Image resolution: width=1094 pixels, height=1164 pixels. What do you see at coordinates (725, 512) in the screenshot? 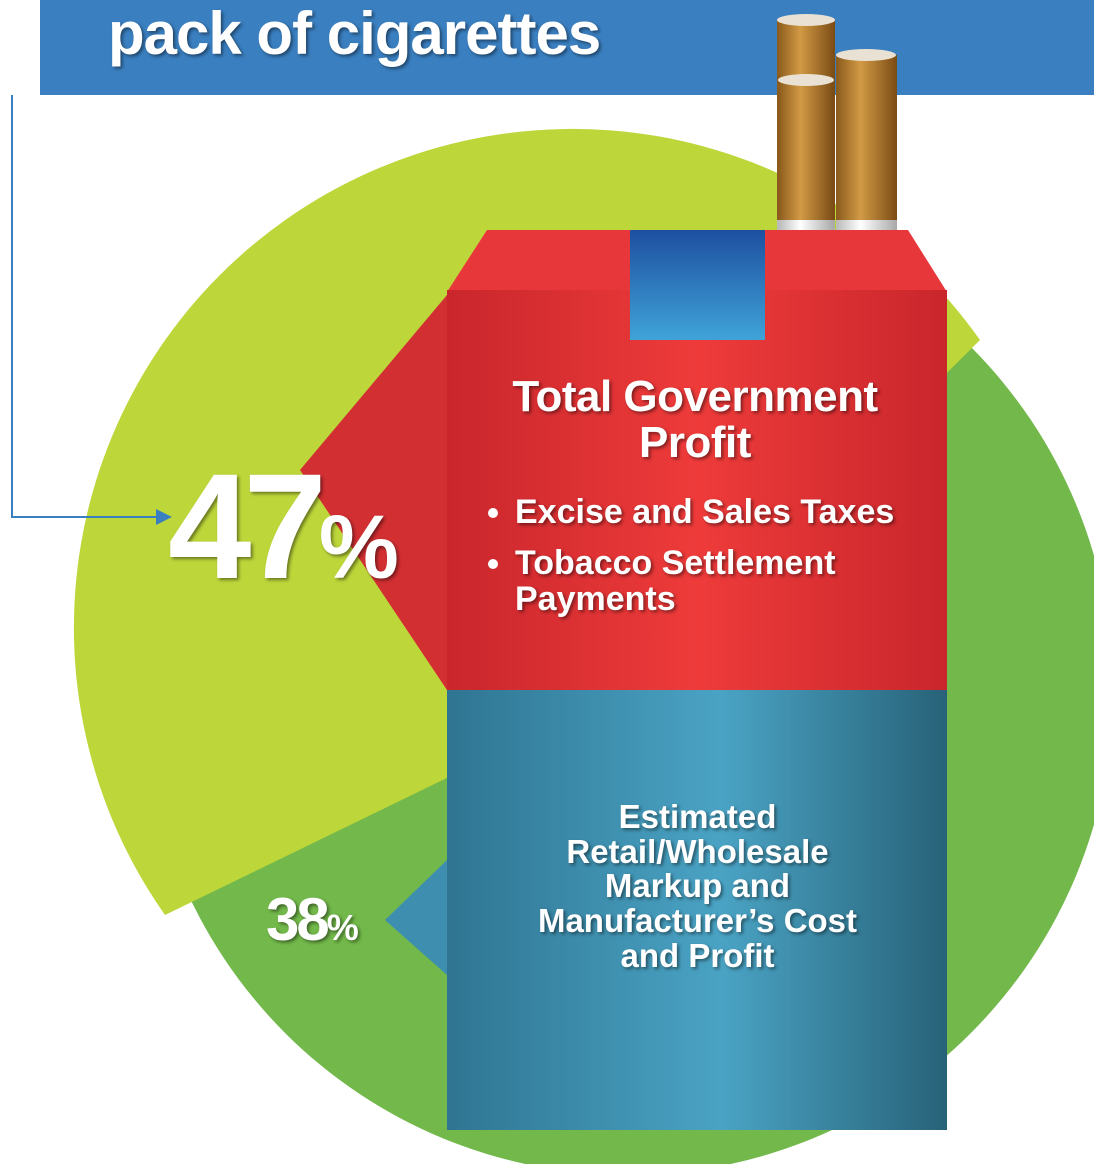
I see `bullet: Excise and Sales Taxes` at bounding box center [725, 512].